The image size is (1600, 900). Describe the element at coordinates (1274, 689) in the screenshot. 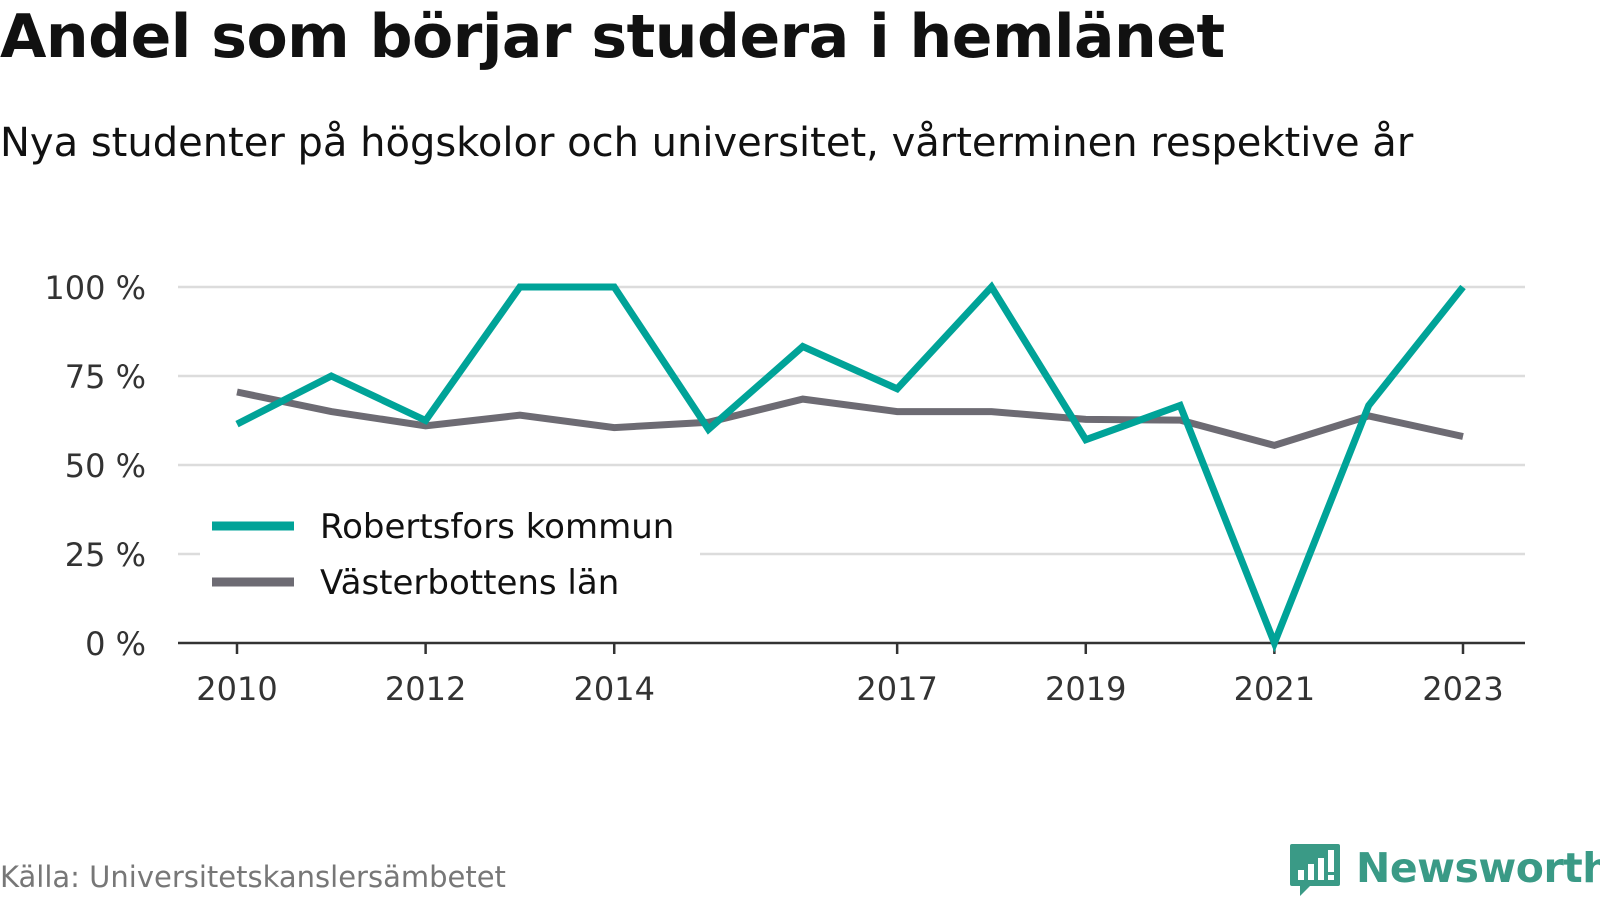

I see `x-tick-label: 2021` at that location.